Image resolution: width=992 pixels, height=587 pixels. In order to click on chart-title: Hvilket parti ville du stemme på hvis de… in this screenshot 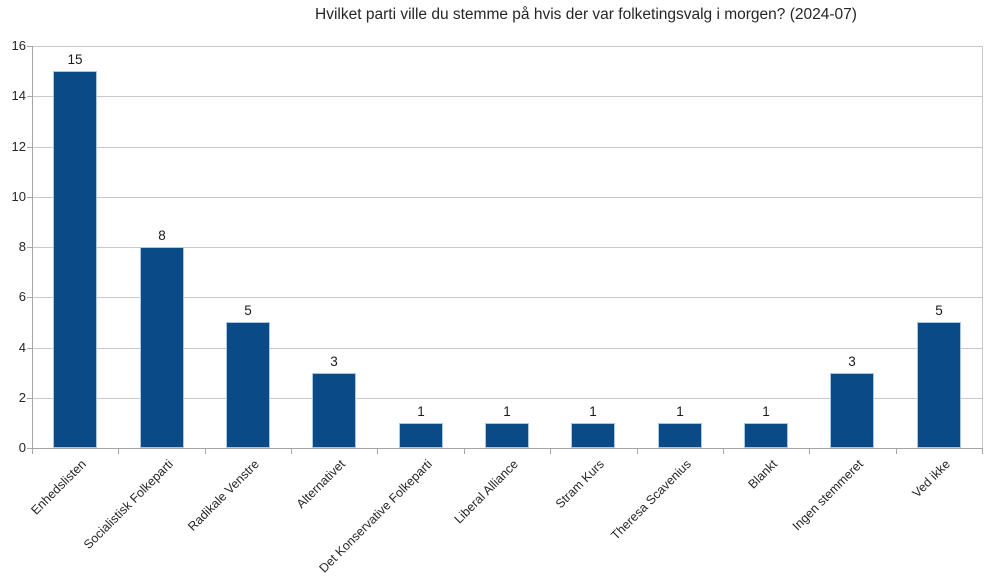, I will do `click(586, 14)`.